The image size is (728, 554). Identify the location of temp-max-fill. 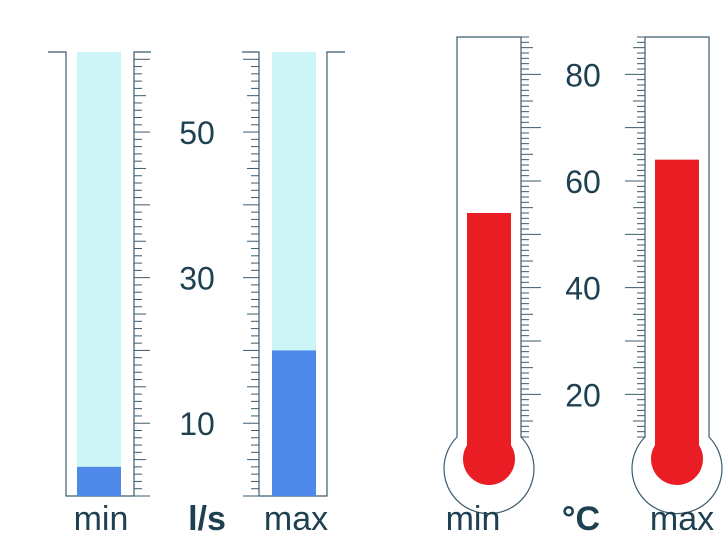
(677, 310).